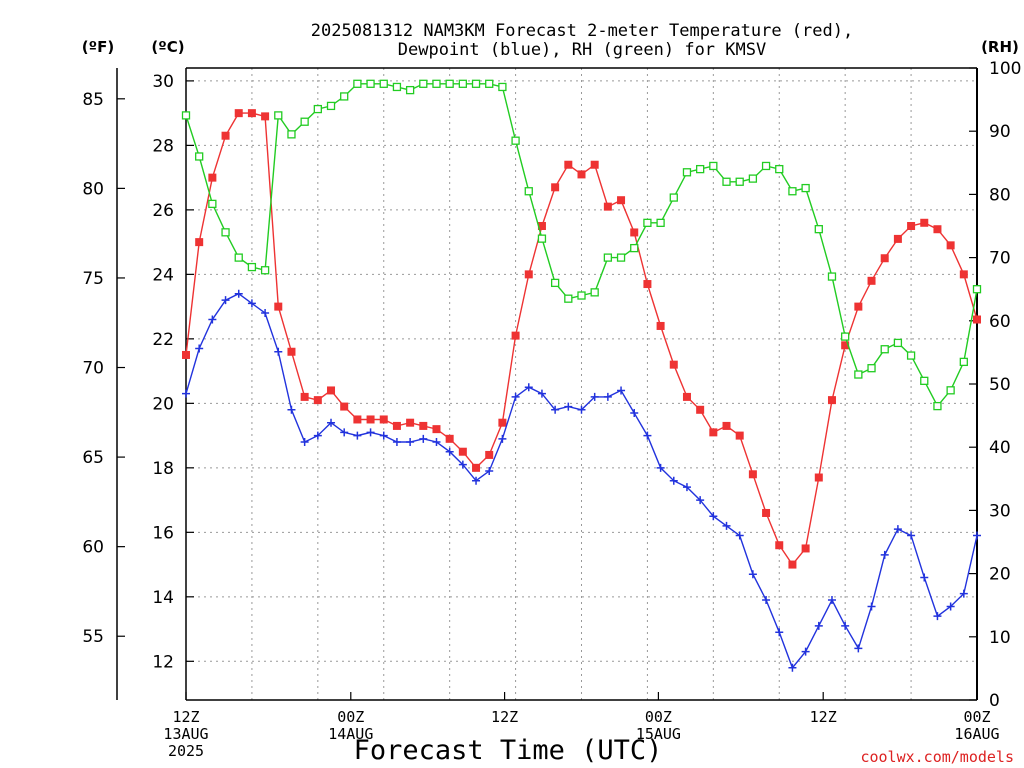 This screenshot has width=1024, height=768. I want to click on watermark: coolwx.com/models, so click(937, 757).